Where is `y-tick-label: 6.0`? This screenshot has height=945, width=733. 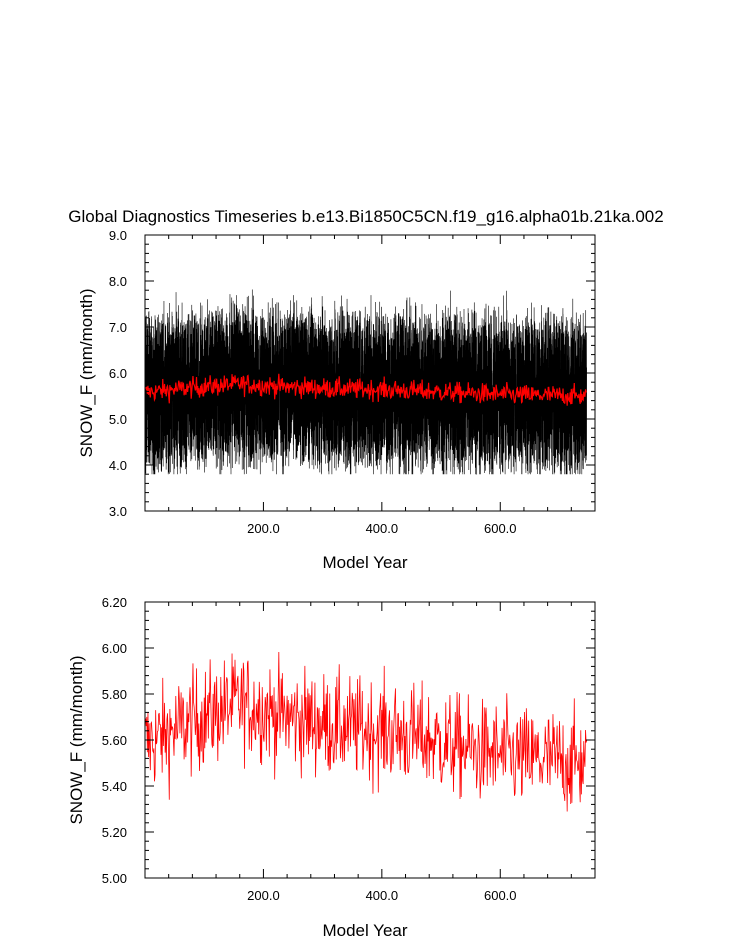
y-tick-label: 6.0 is located at coordinates (118, 373).